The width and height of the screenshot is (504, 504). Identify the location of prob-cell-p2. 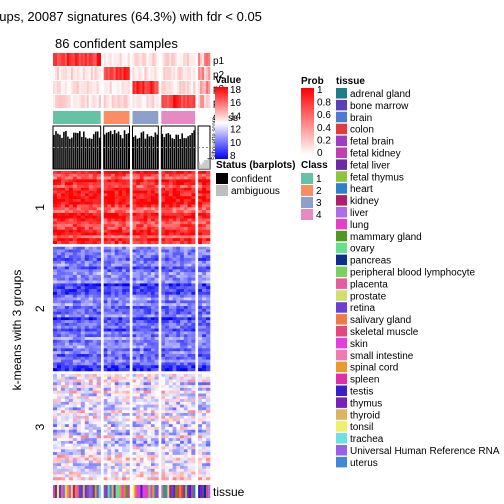
(174, 73).